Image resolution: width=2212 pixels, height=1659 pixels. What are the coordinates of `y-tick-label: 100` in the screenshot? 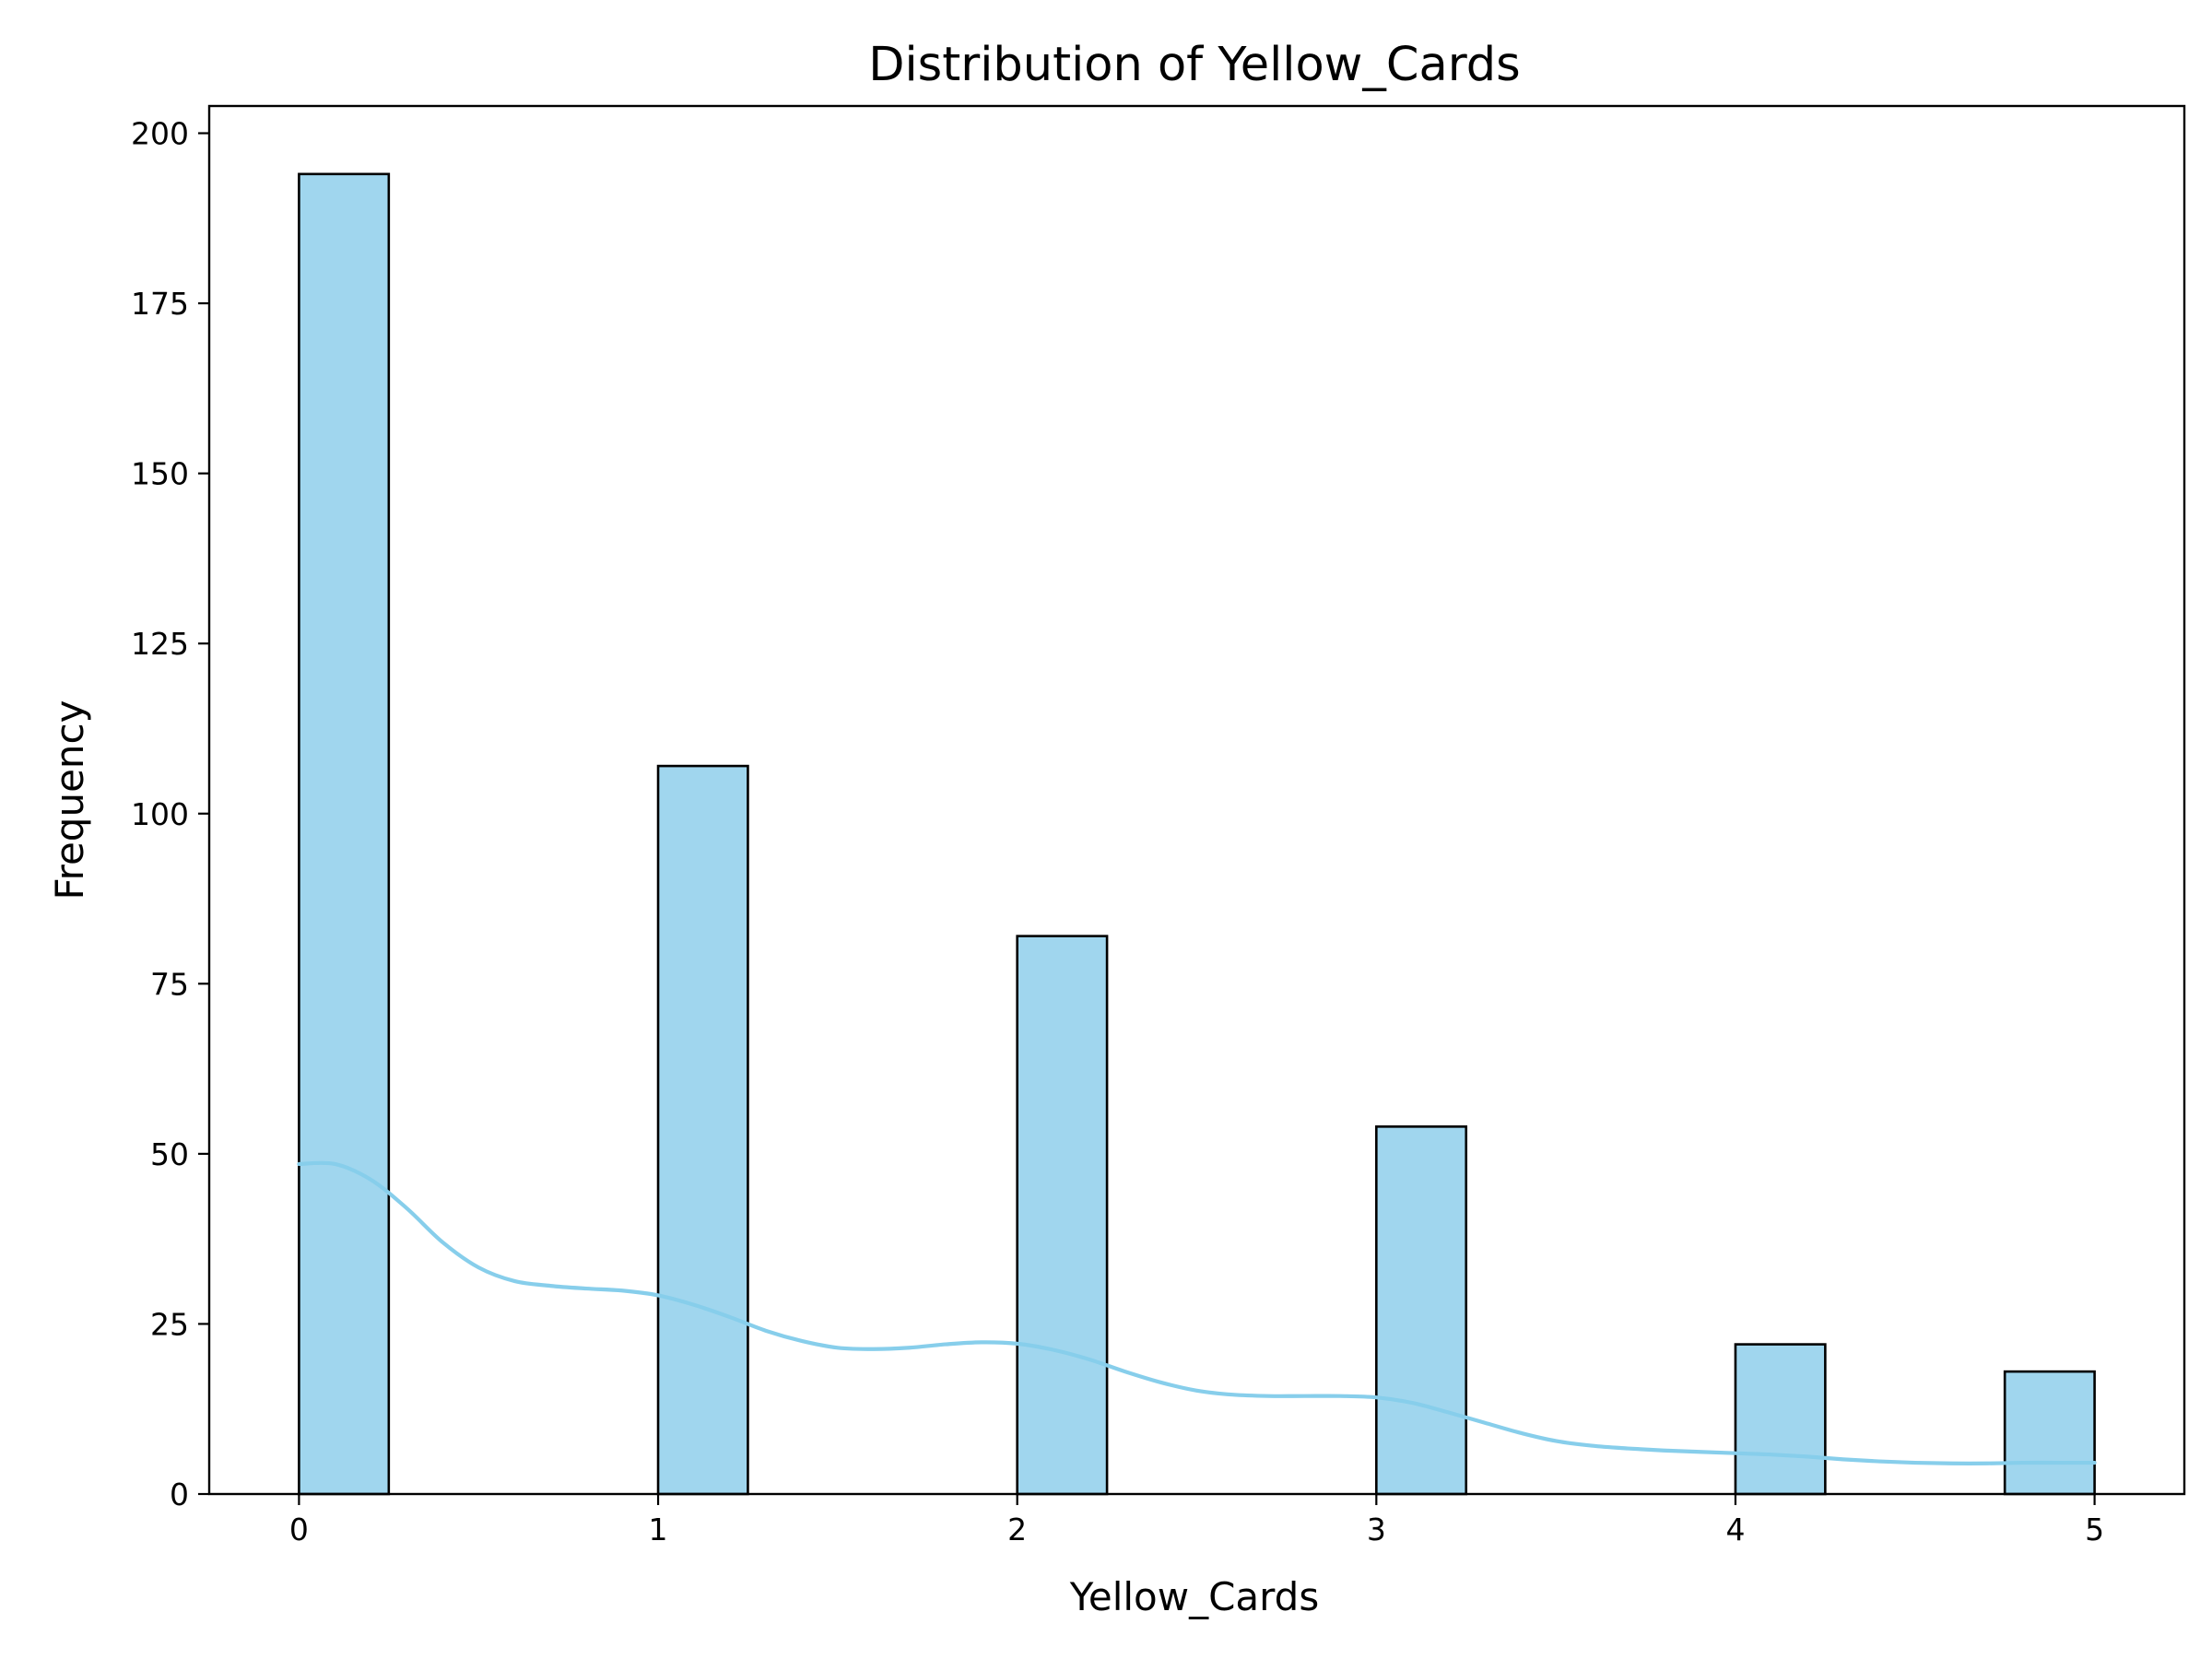 It's located at (160, 814).